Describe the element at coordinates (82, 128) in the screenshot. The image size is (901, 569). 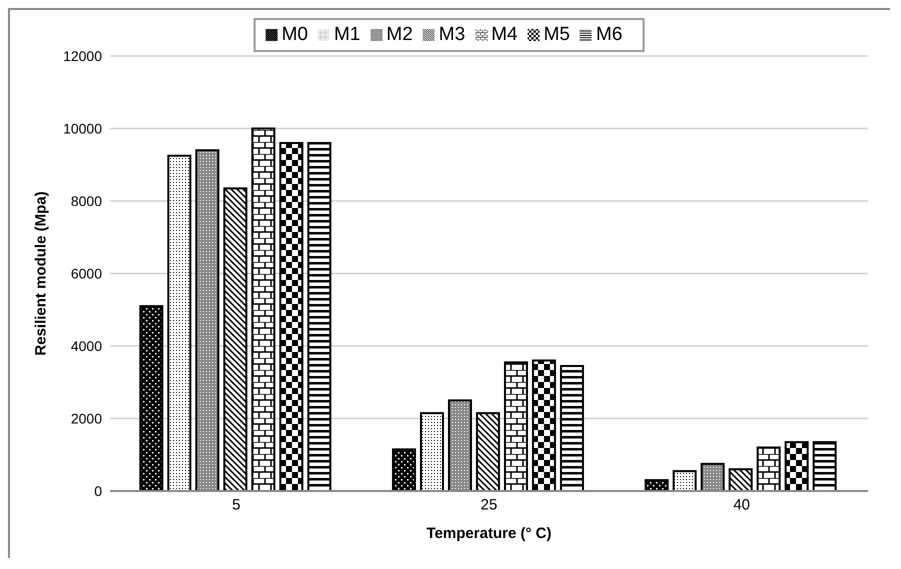
I see `y-tick-label: 10000` at that location.